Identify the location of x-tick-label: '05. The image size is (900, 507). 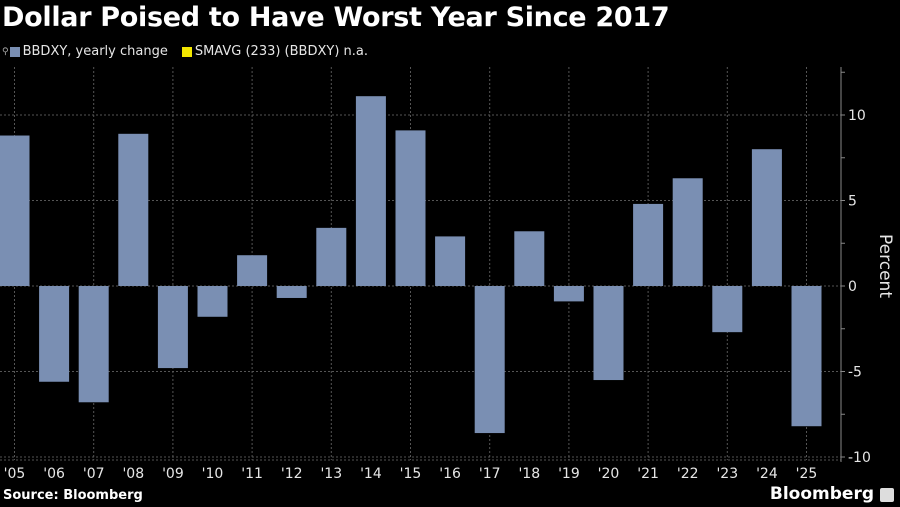
(15, 474).